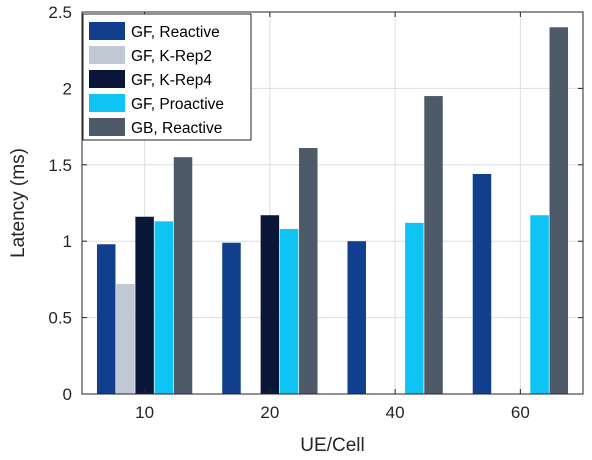 The width and height of the screenshot is (592, 460). Describe the element at coordinates (269, 412) in the screenshot. I see `x-tick-label: 20` at that location.